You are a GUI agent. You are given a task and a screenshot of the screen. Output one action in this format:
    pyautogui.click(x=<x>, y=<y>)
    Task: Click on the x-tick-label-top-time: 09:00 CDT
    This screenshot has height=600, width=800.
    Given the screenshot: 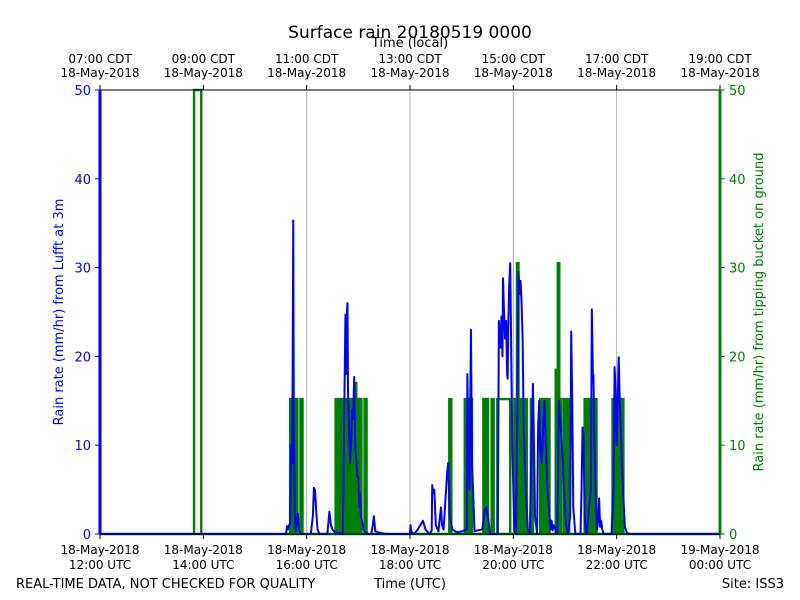 What is the action you would take?
    pyautogui.click(x=204, y=59)
    